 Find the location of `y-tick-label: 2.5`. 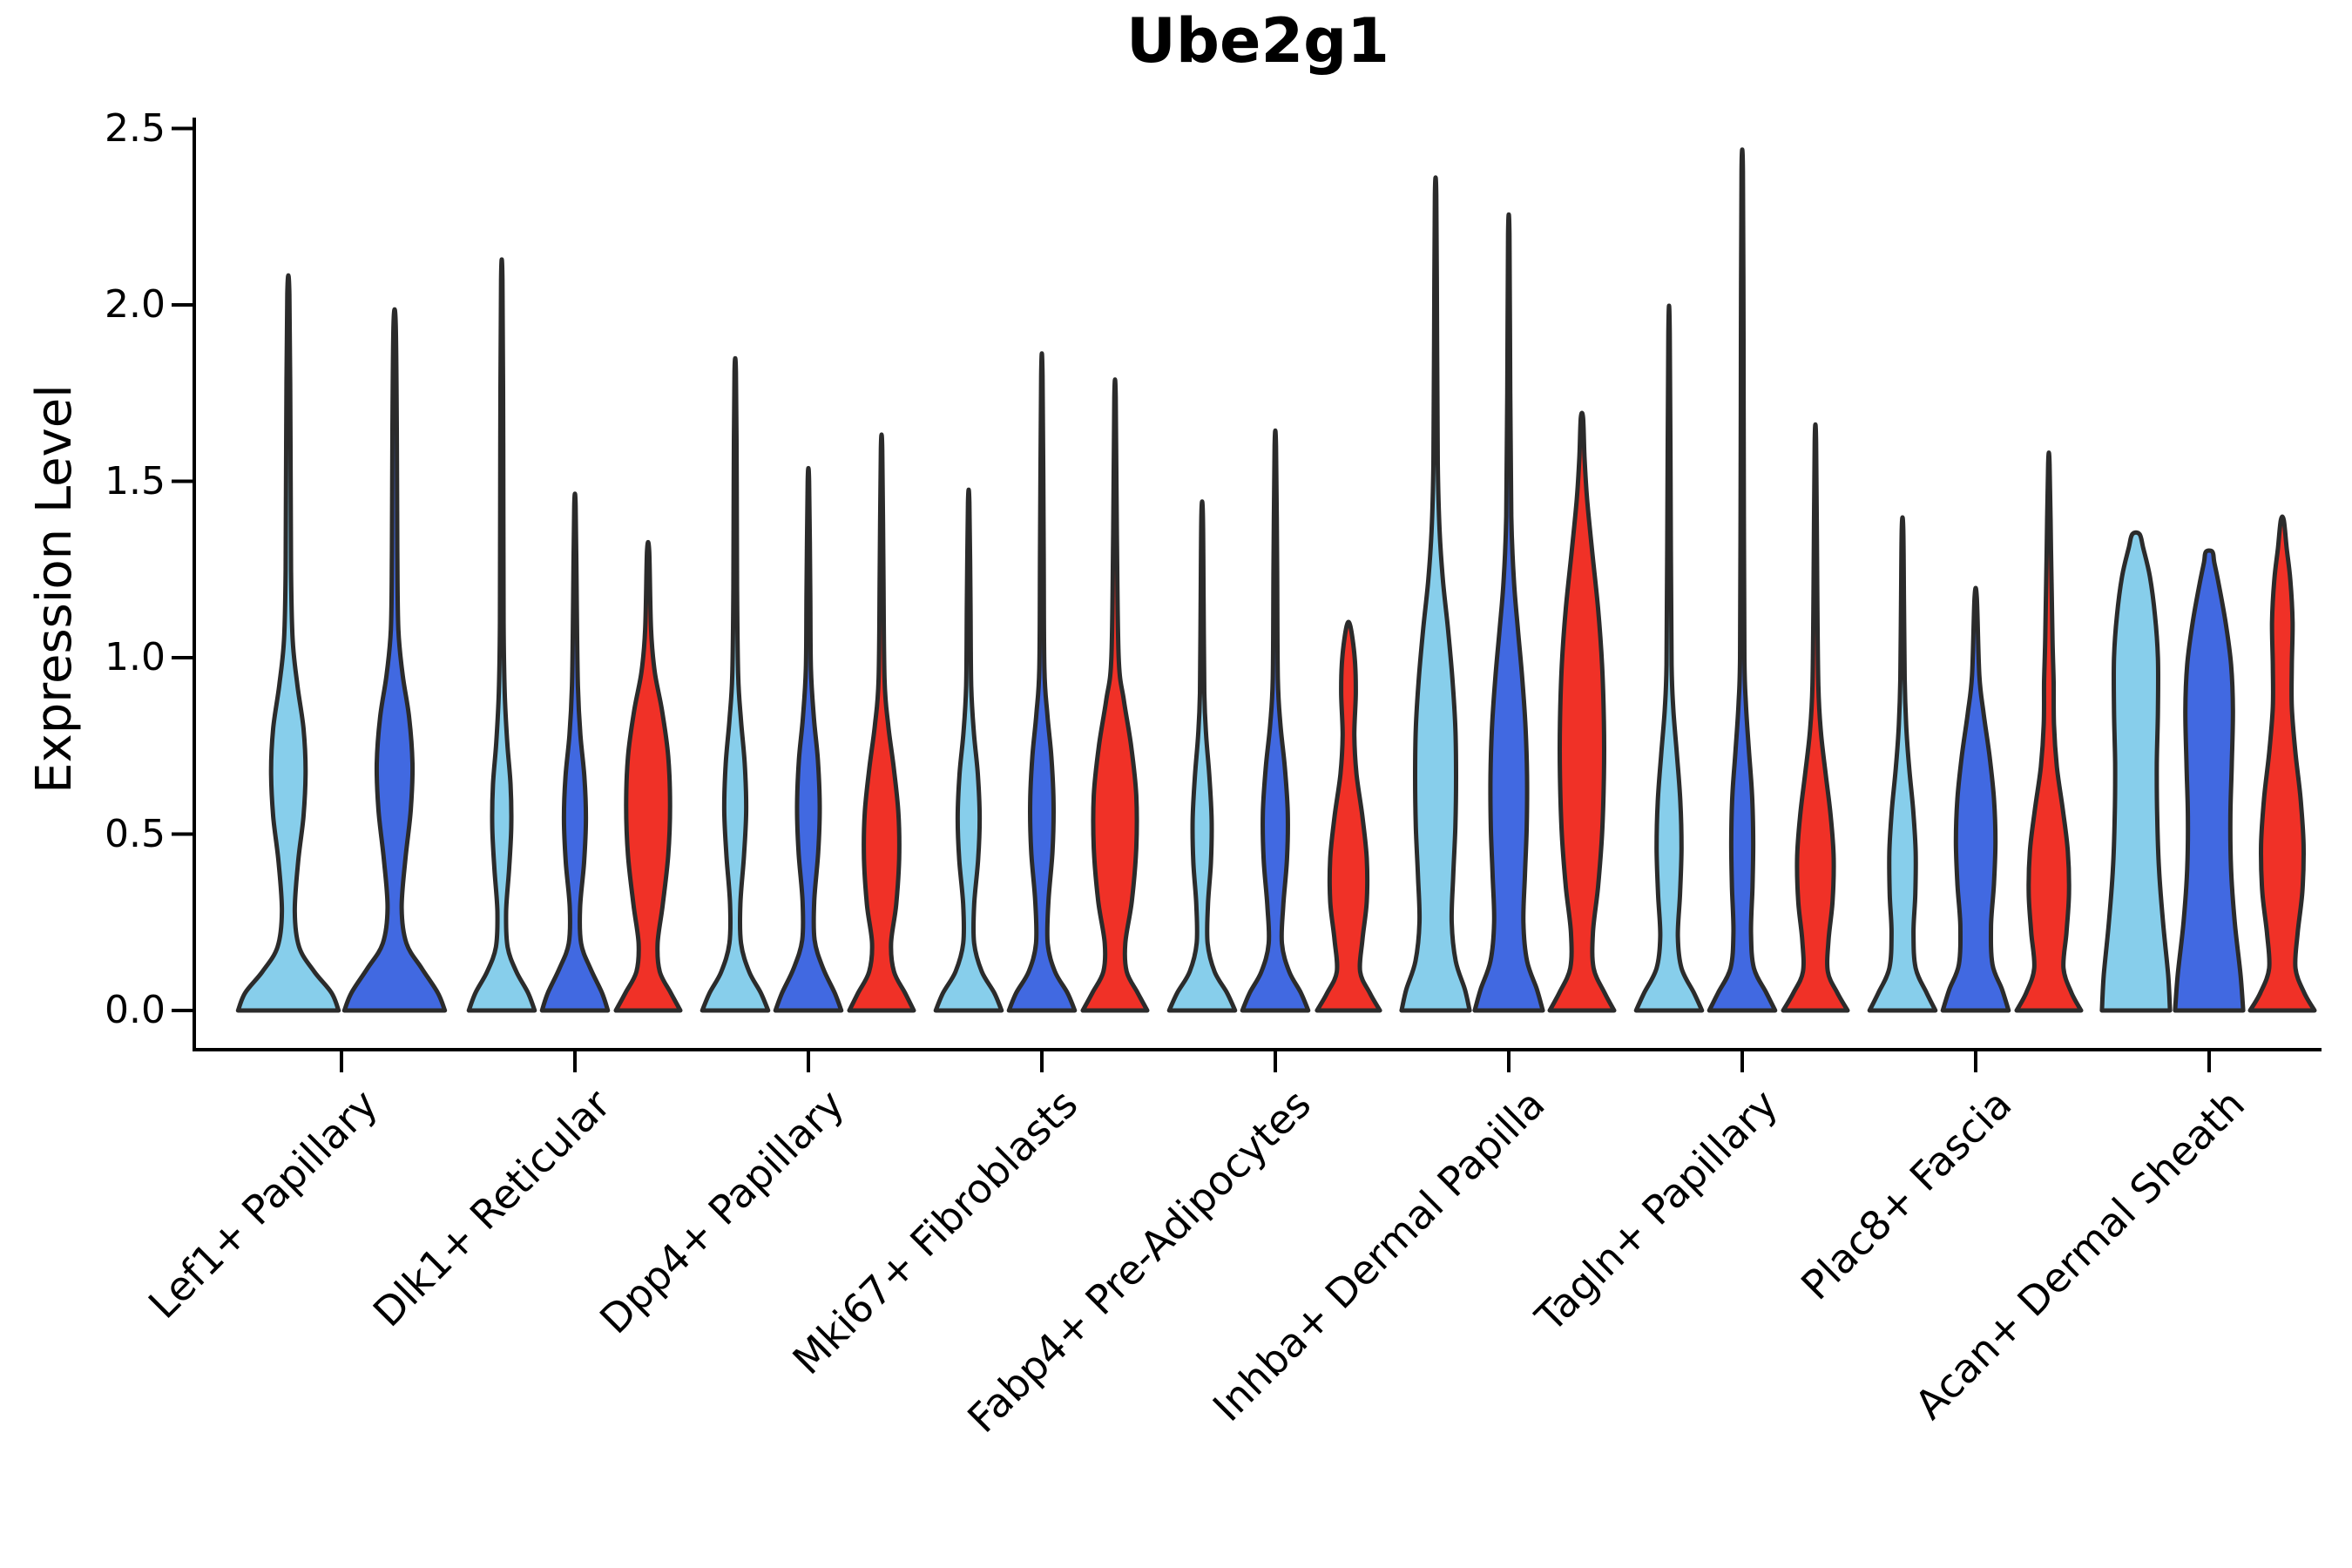

y-tick-label: 2.5 is located at coordinates (135, 128).